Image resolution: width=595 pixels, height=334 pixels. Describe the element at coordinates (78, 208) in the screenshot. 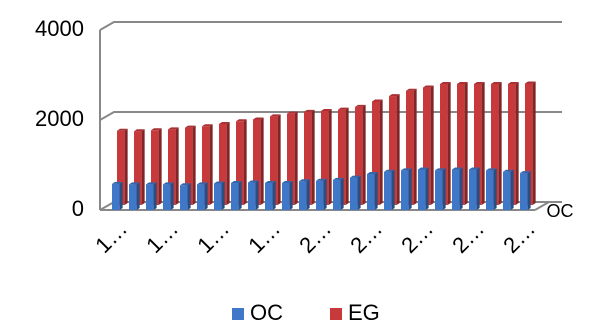

I see `y-tick-label: 0` at that location.